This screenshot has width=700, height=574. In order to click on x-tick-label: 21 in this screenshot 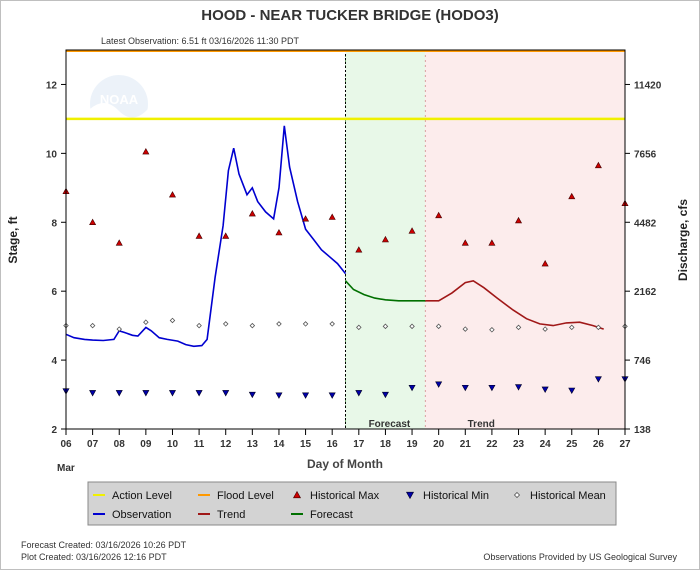, I will do `click(466, 444)`.